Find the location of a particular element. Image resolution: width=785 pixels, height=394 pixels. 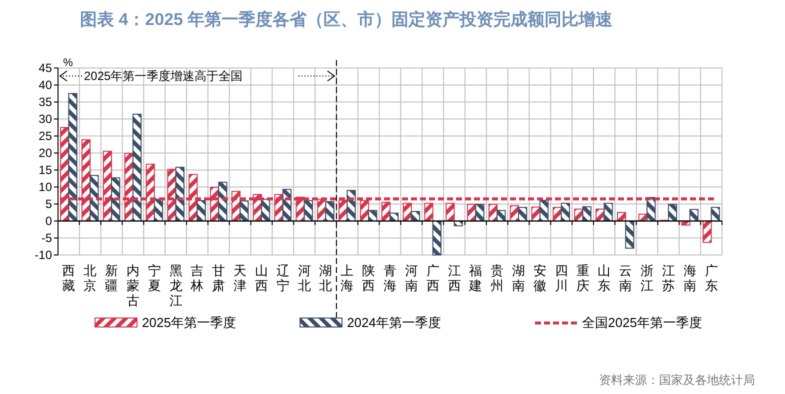

y-tick-label: 5 is located at coordinates (48, 204).